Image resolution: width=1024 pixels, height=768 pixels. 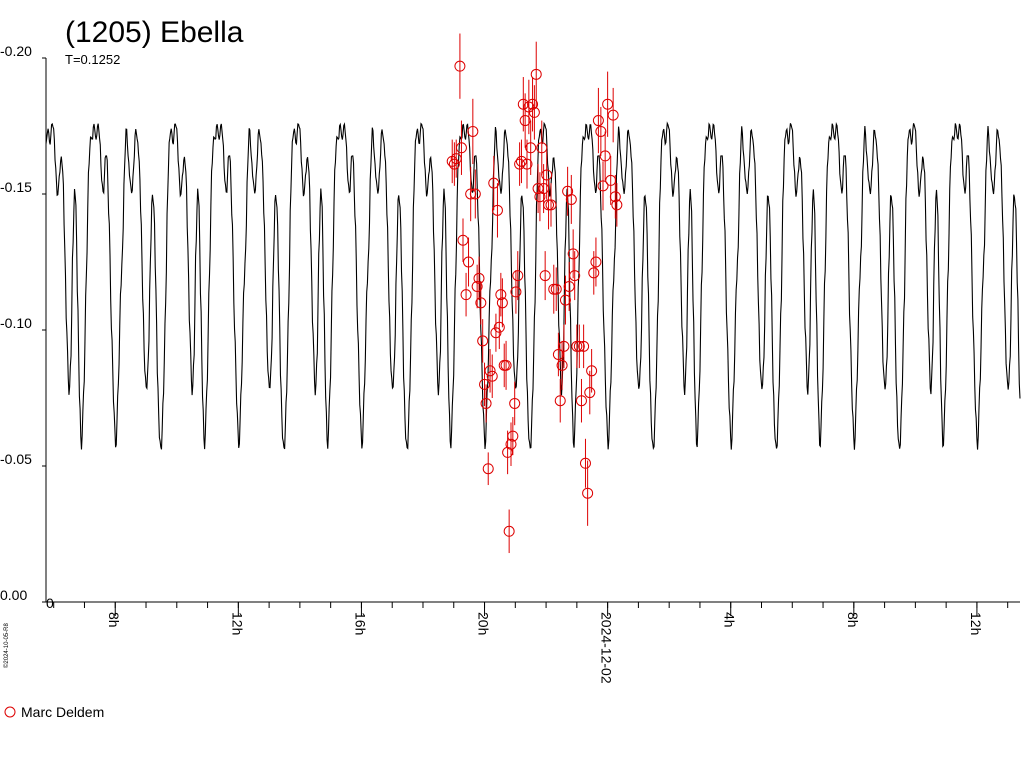 I want to click on x-tick-label-1: 12h, so click(x=237, y=623).